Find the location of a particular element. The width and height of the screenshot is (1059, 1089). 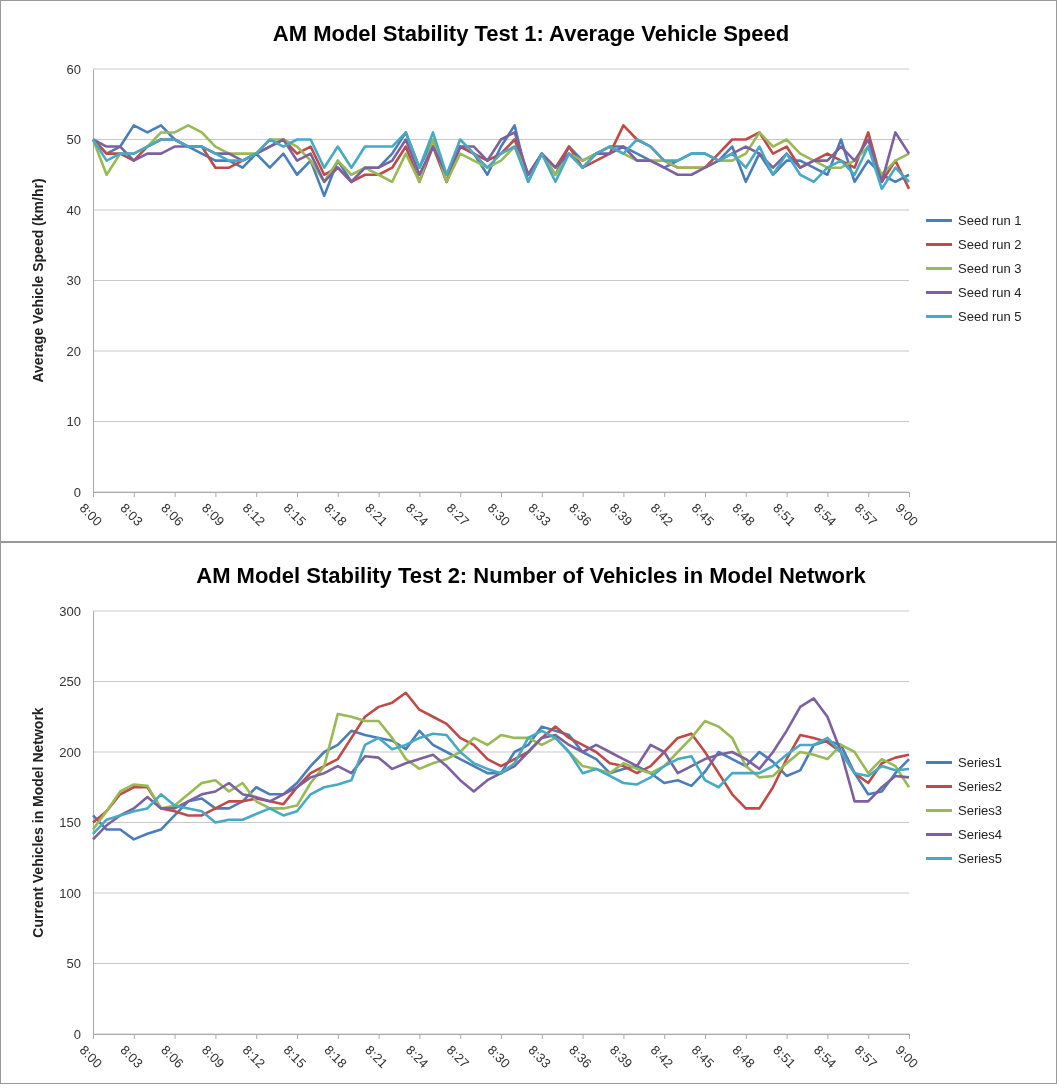

y-axis-title: Average Vehicle Speed (km/hr) is located at coordinates (38, 280).